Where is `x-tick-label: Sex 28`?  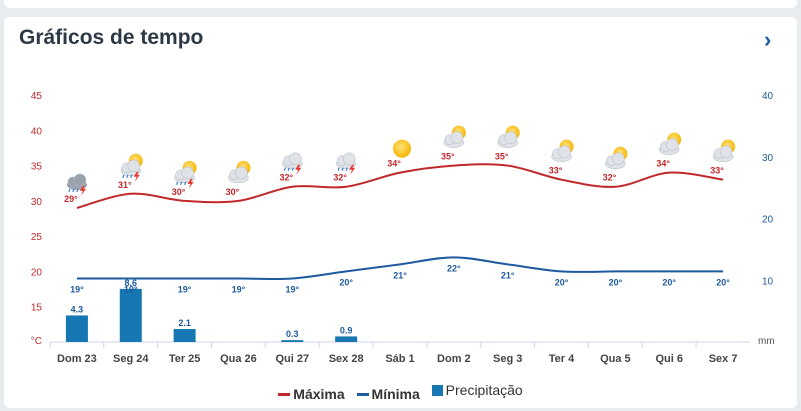
x-tick-label: Sex 28 is located at coordinates (346, 359).